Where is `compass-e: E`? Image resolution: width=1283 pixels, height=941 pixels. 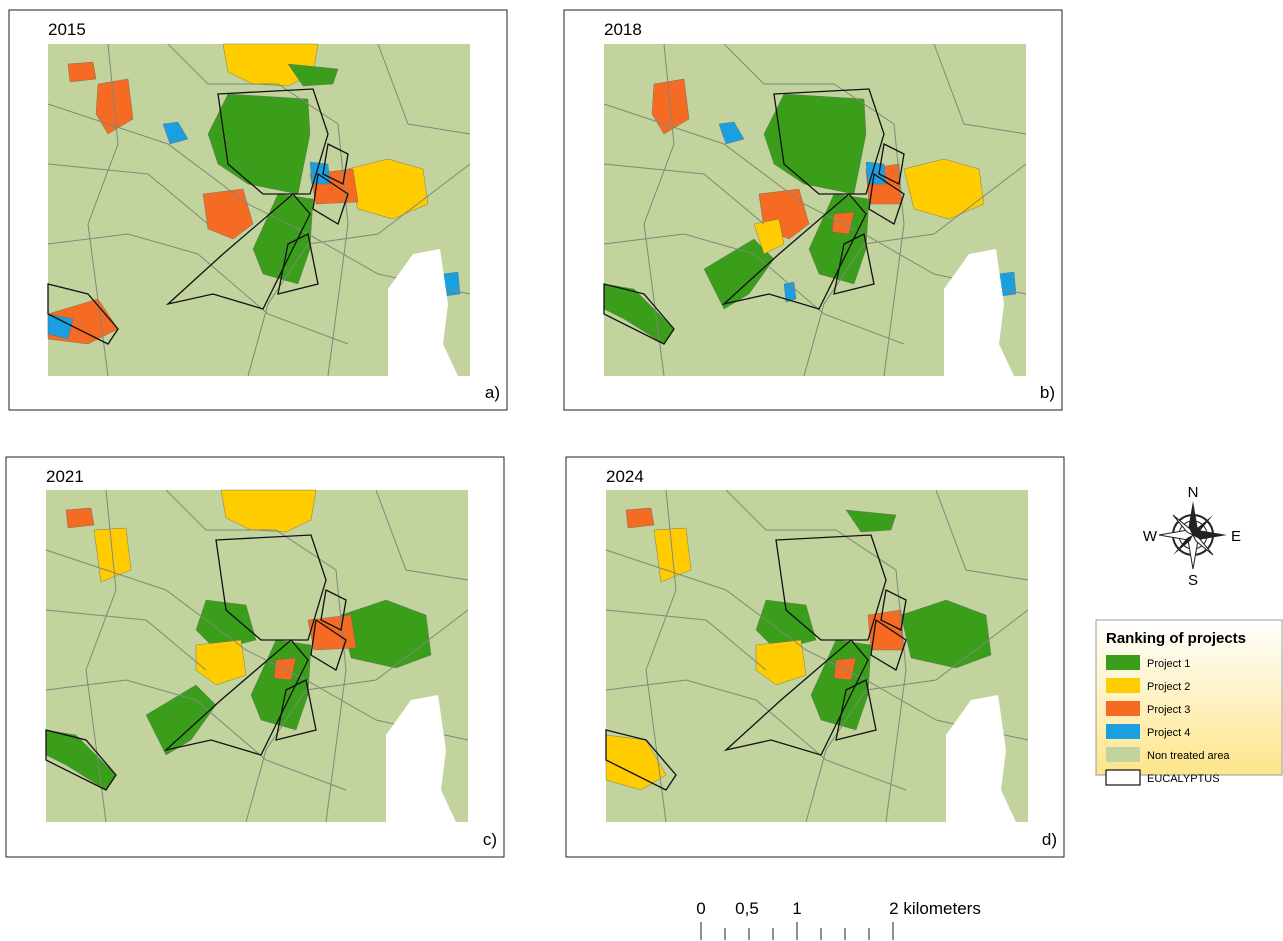 compass-e: E is located at coordinates (1236, 536).